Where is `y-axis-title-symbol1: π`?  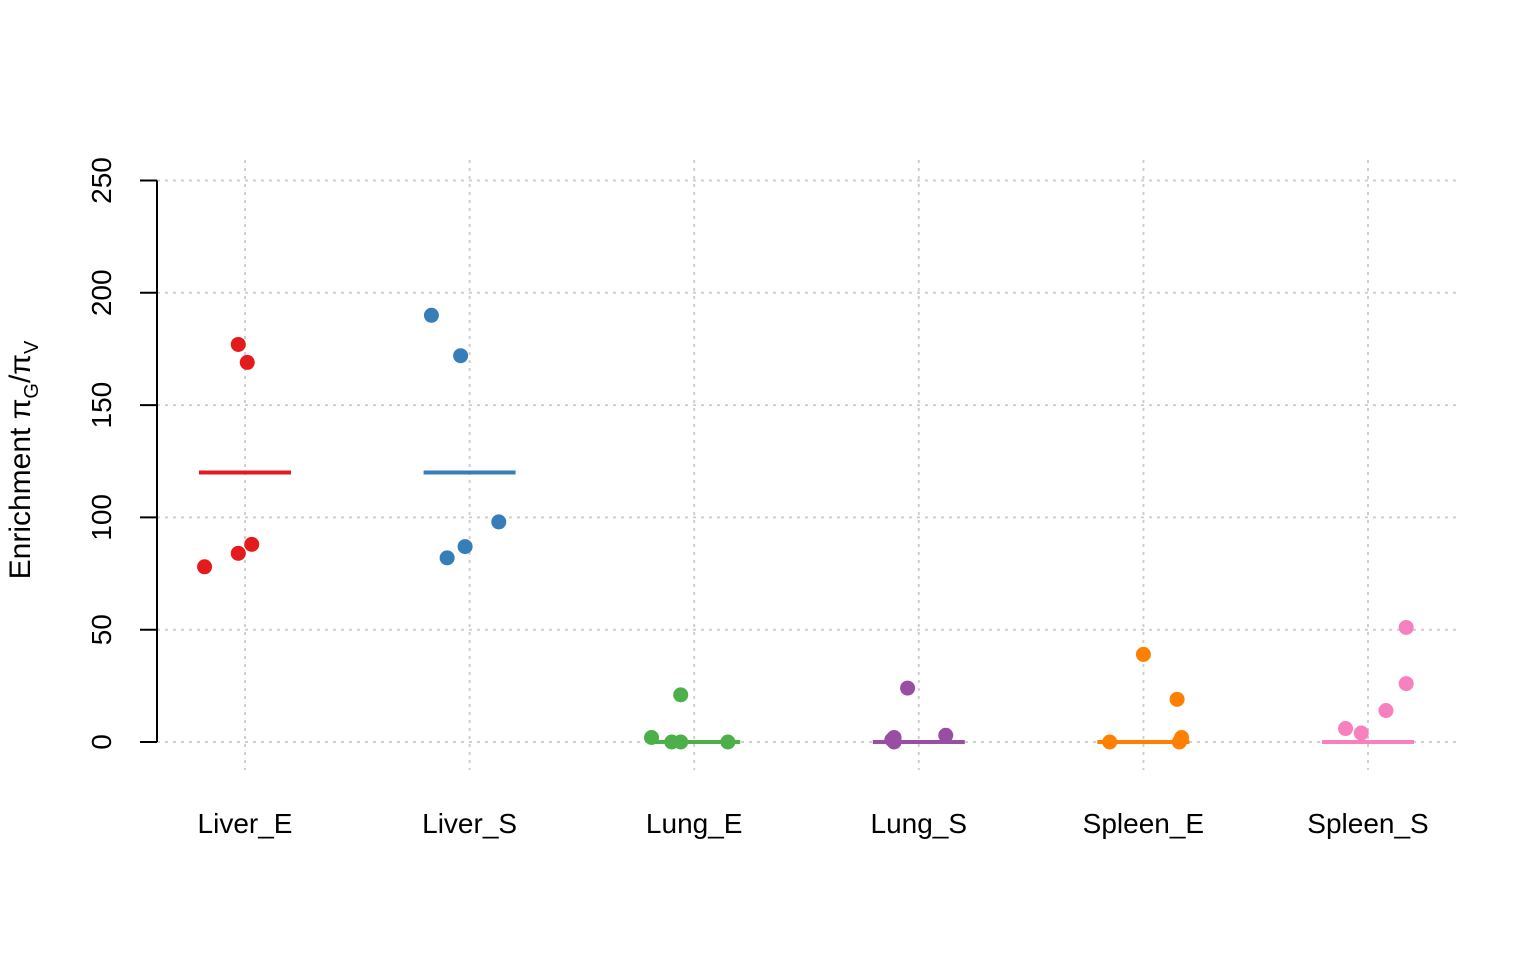
y-axis-title-symbol1: π is located at coordinates (20, 409).